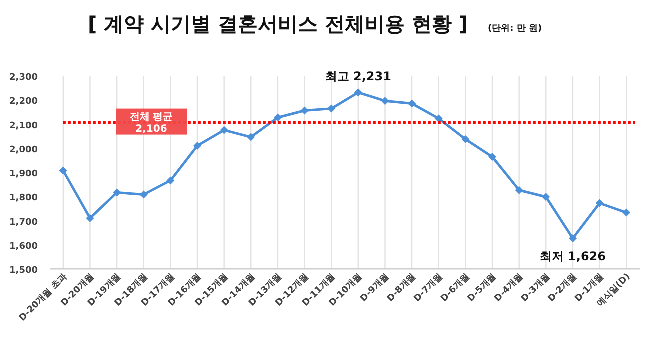 Image resolution: width=650 pixels, height=340 pixels. I want to click on y-tick-label: 2,000, so click(24, 150).